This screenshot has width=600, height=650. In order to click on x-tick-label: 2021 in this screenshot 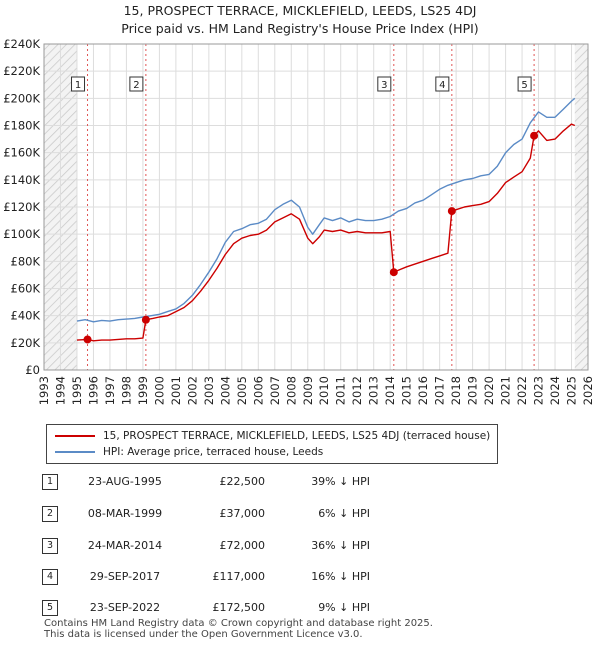, I will do `click(506, 390)`.